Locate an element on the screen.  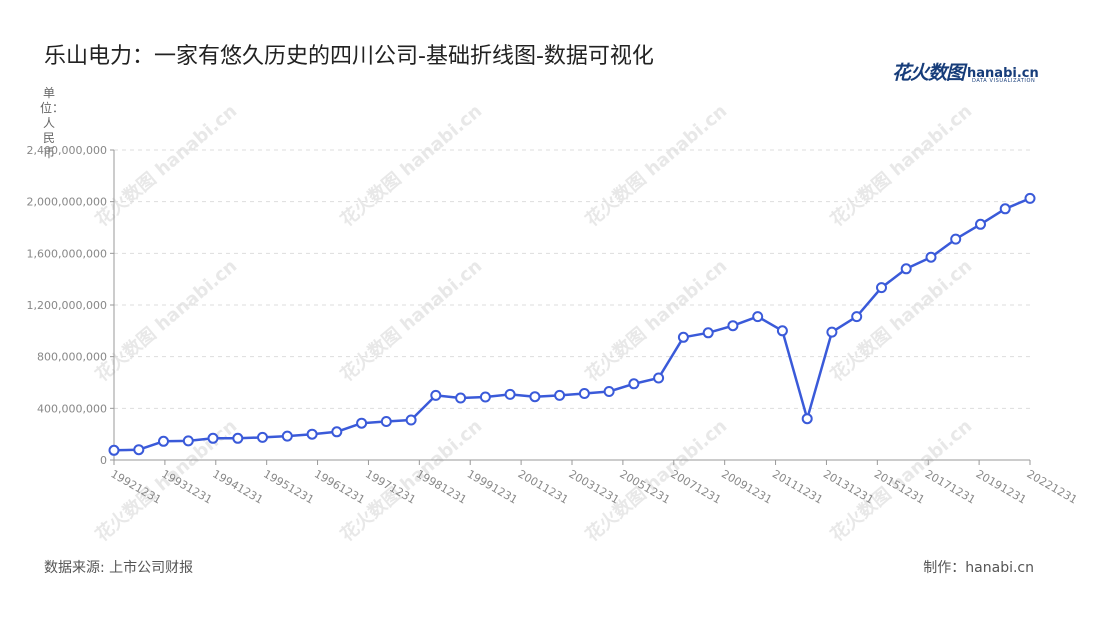
y-tick-label: 1,600,000,000 is located at coordinates (67, 253).